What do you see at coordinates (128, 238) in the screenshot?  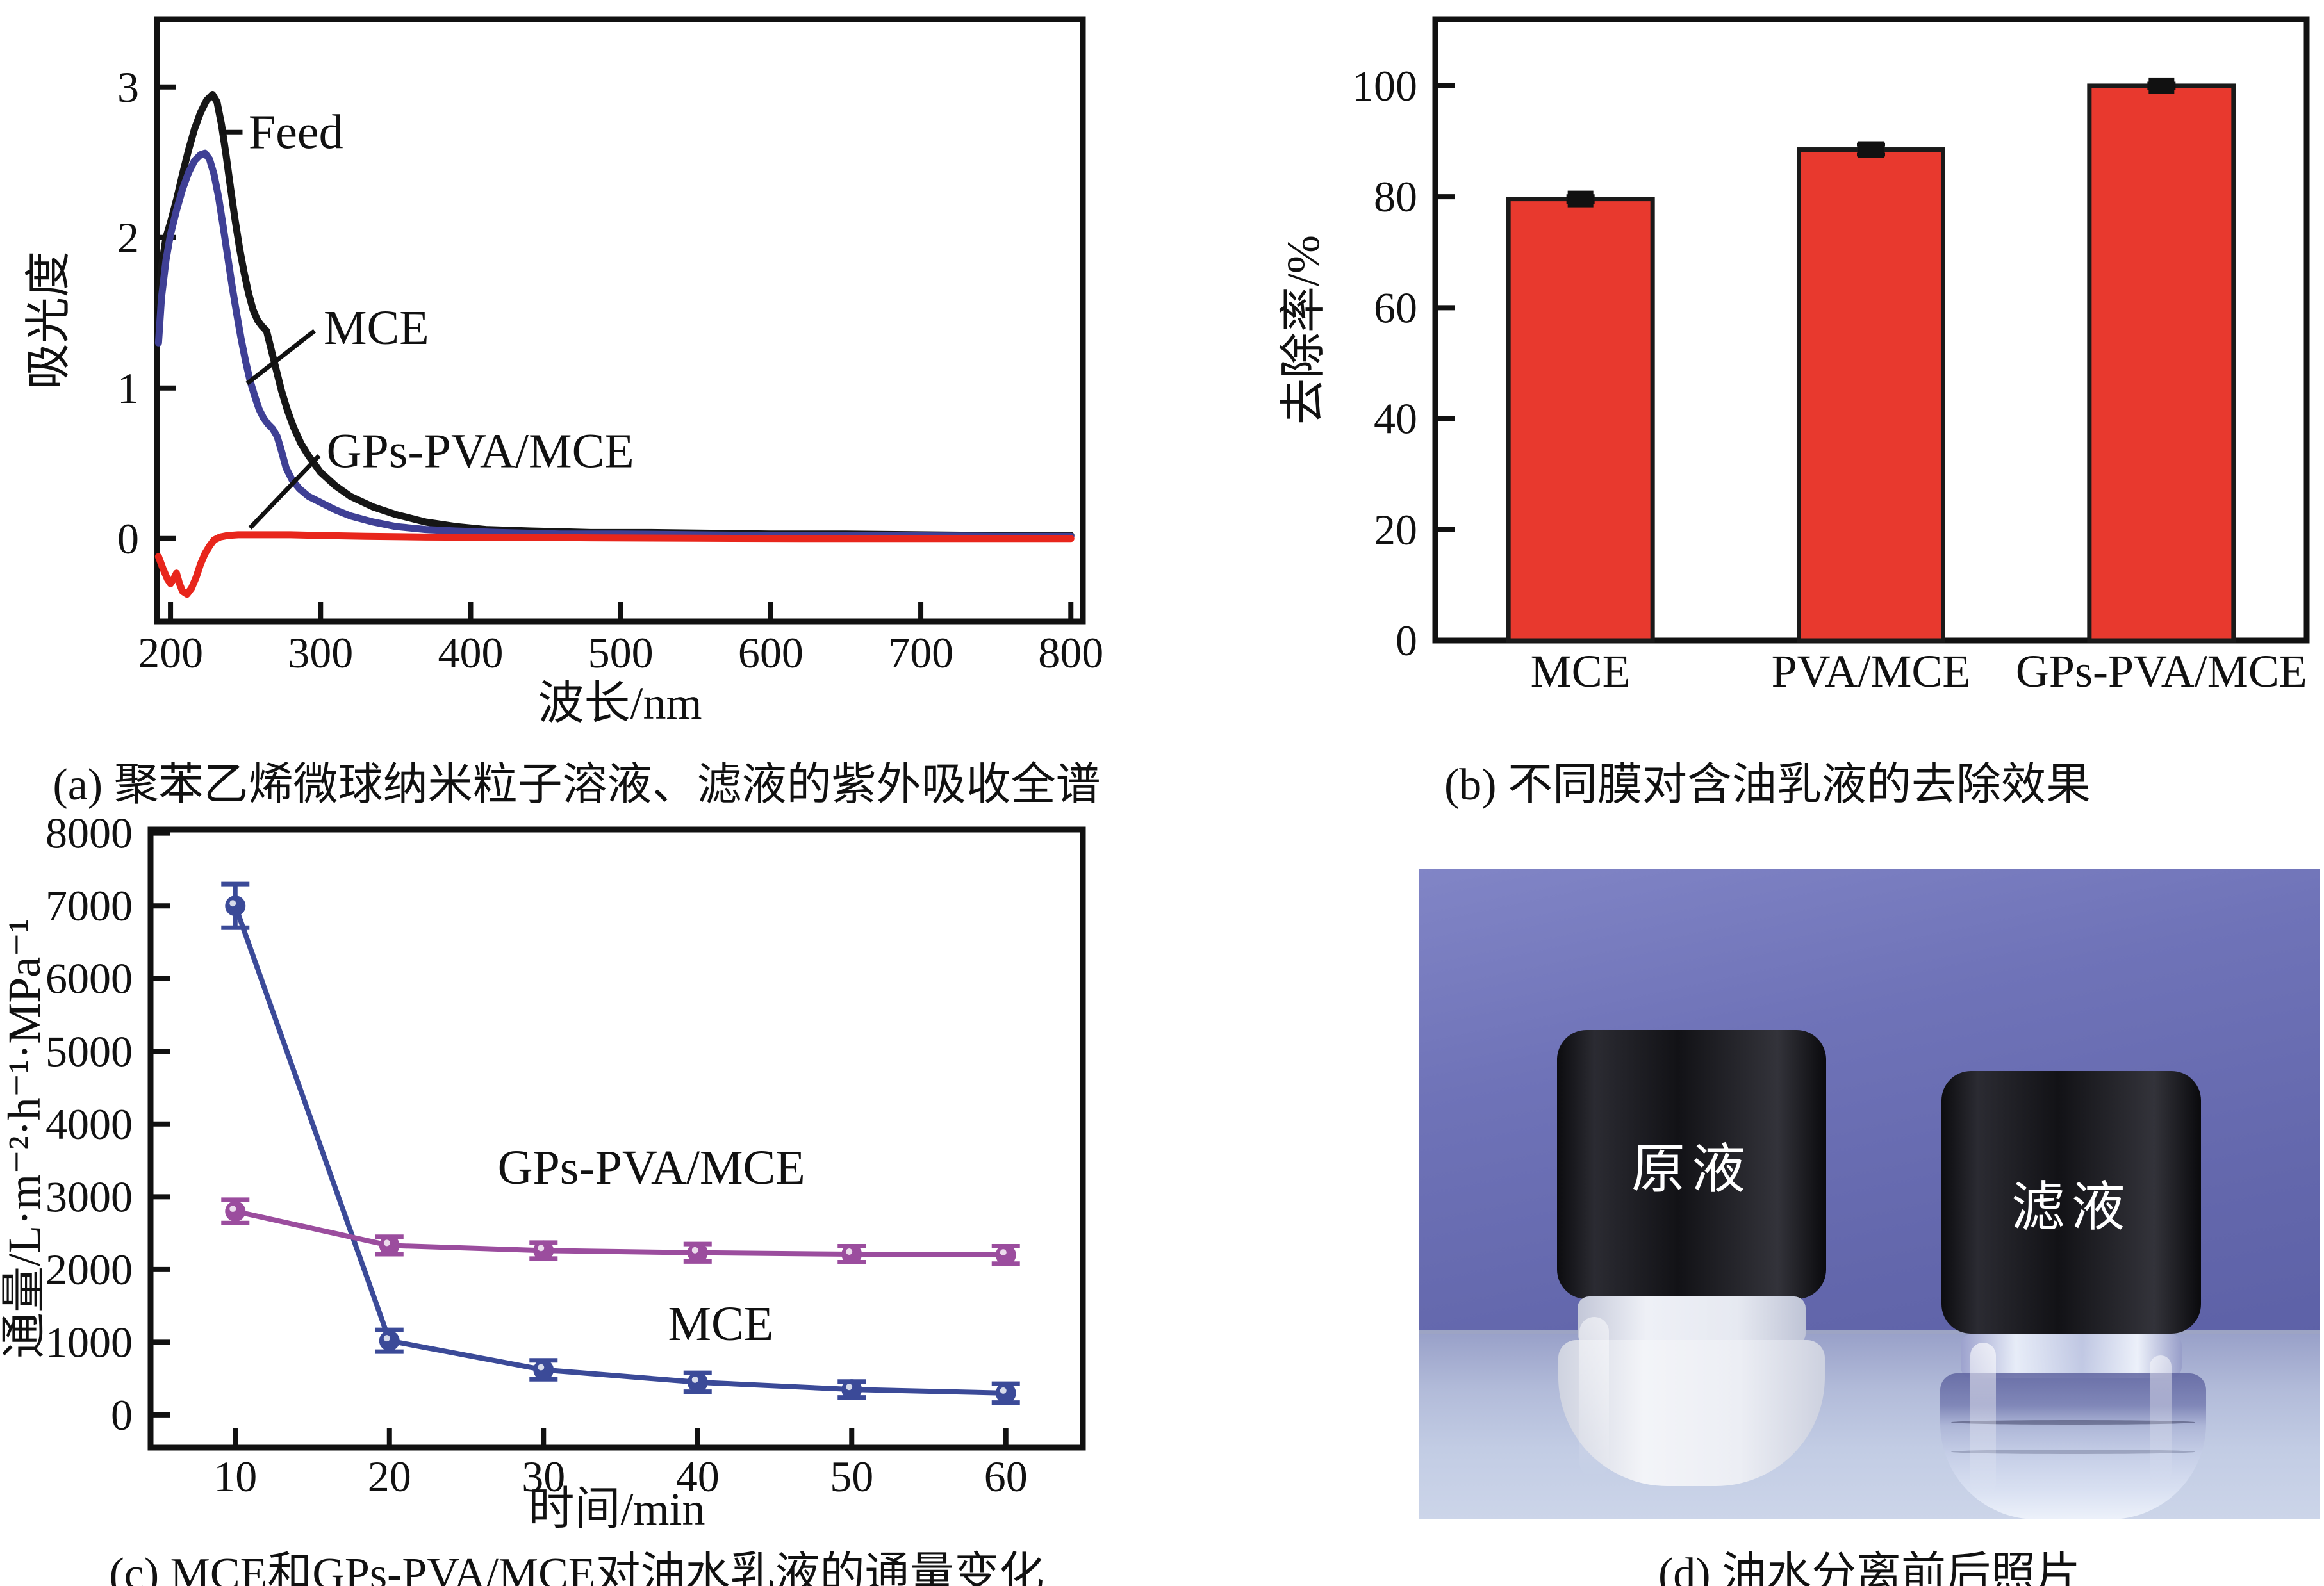 I see `svg-text: 2` at bounding box center [128, 238].